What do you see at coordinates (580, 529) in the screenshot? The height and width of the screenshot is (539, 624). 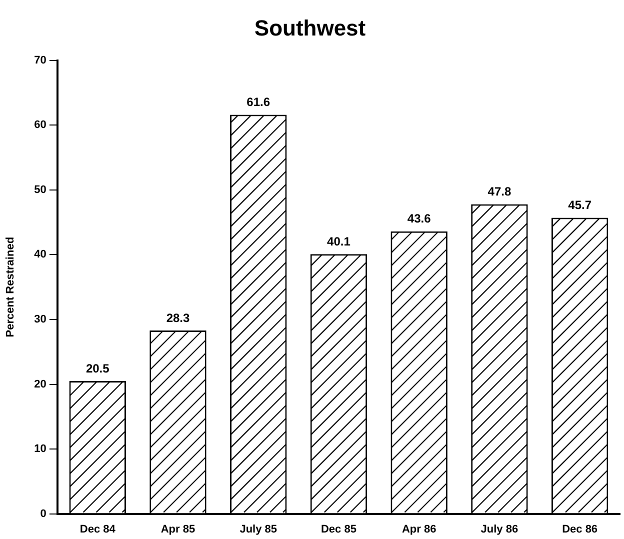 I see `x-tick-label: Dec 86` at bounding box center [580, 529].